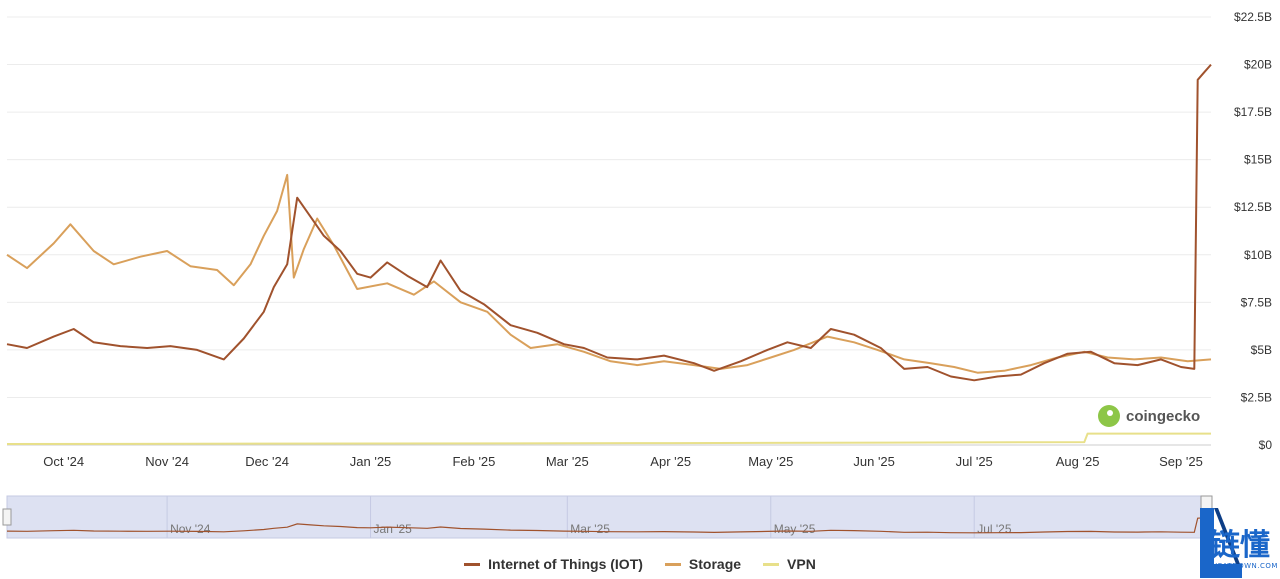  Describe the element at coordinates (1258, 65) in the screenshot. I see `y-tick-label: $20B` at that location.